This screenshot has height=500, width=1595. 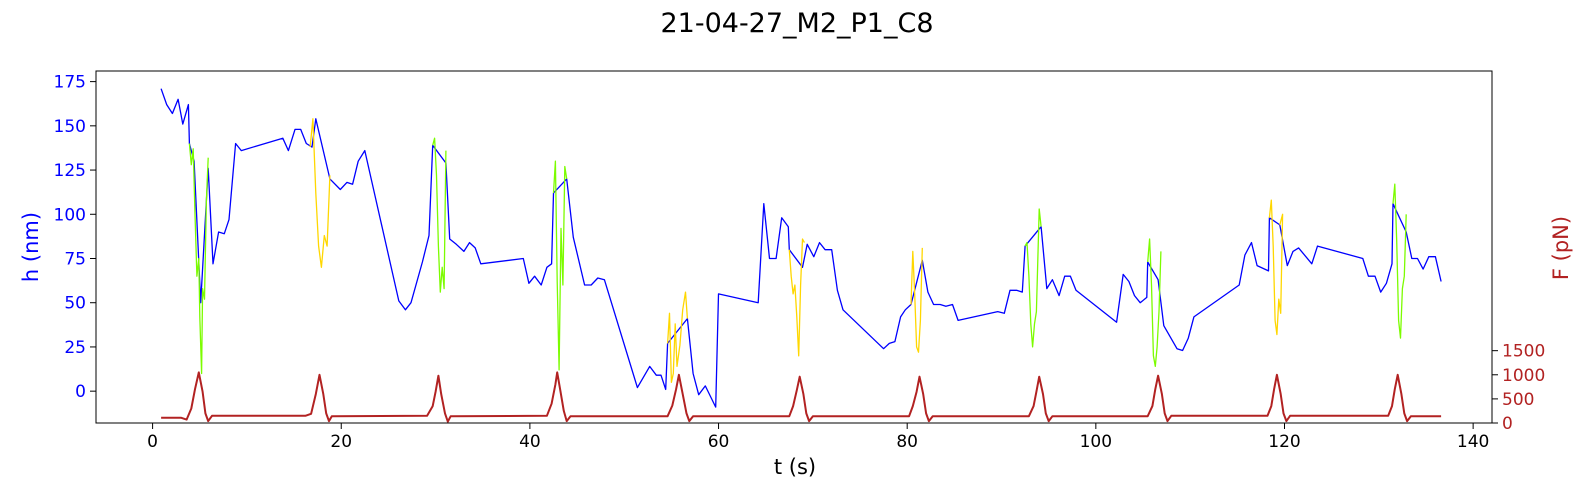 What do you see at coordinates (795, 467) in the screenshot?
I see `x-axis-label: t (s)` at bounding box center [795, 467].